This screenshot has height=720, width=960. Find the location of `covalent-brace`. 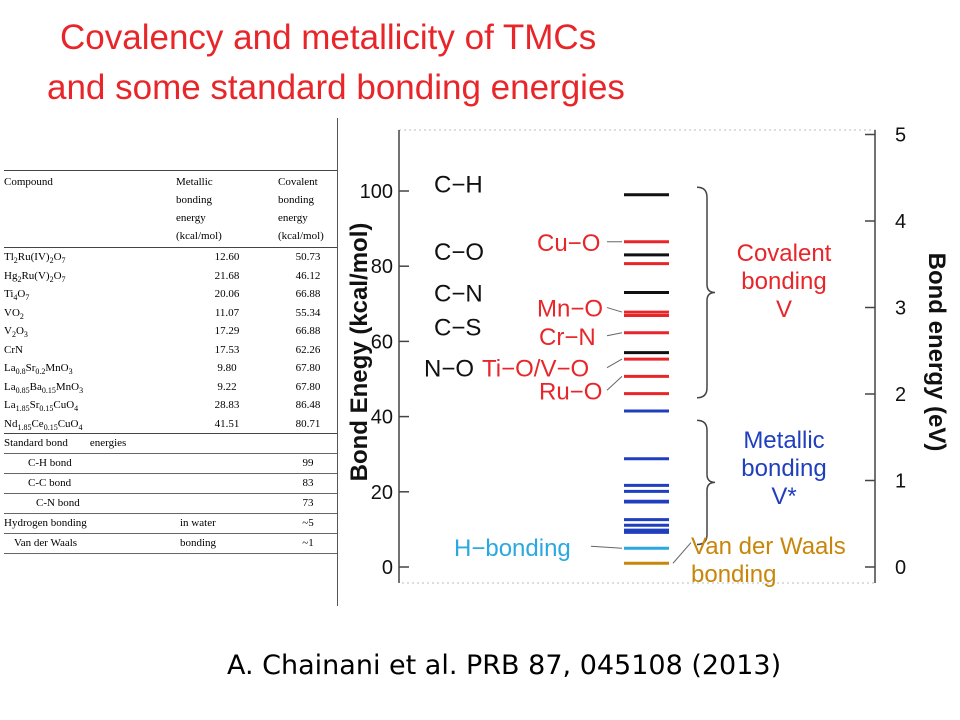

covalent-brace is located at coordinates (706, 292).